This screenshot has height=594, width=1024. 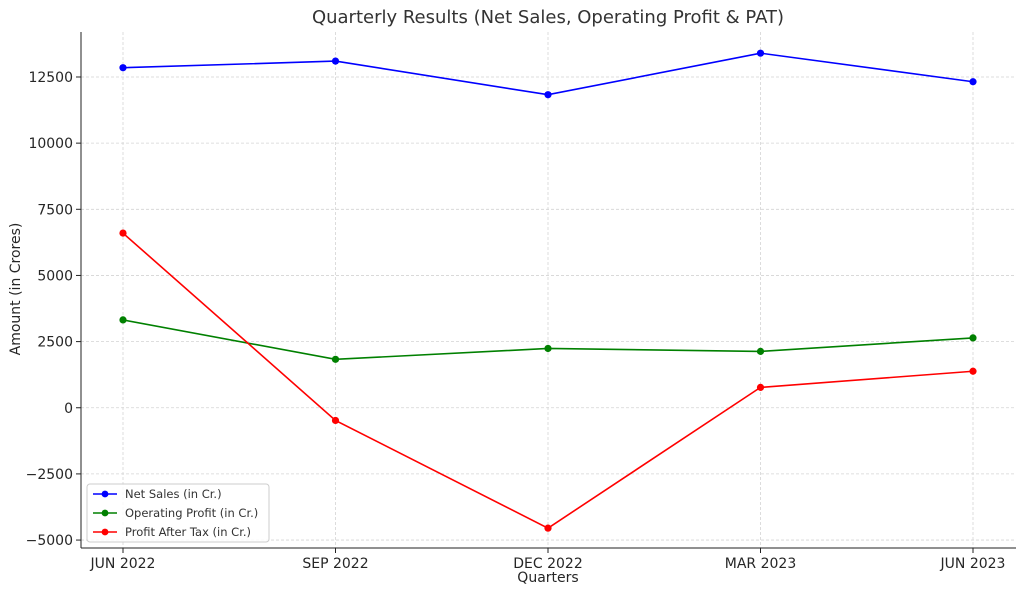 What do you see at coordinates (547, 578) in the screenshot?
I see `x-axis-label: Quarters` at bounding box center [547, 578].